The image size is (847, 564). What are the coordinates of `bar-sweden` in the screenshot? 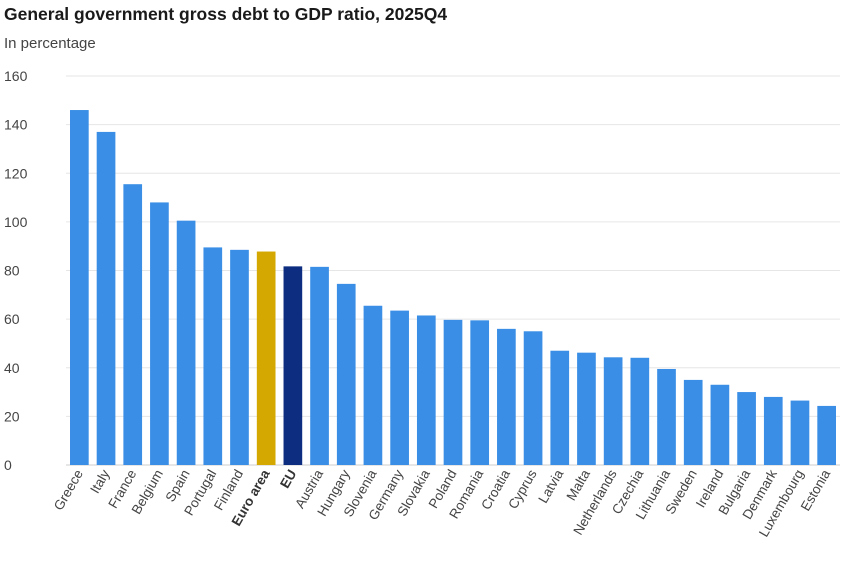 It's located at (693, 422).